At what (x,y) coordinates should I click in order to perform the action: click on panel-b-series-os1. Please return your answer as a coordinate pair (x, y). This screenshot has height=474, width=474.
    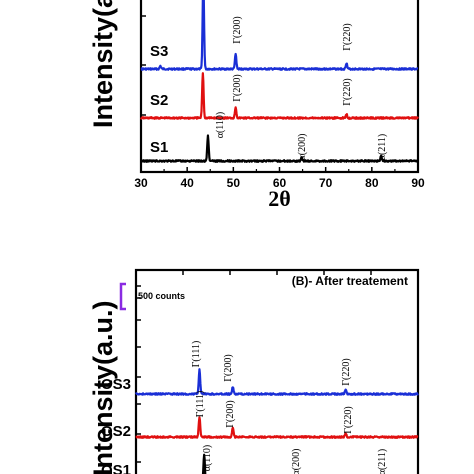
    Looking at the image, I should click on (204, 463).